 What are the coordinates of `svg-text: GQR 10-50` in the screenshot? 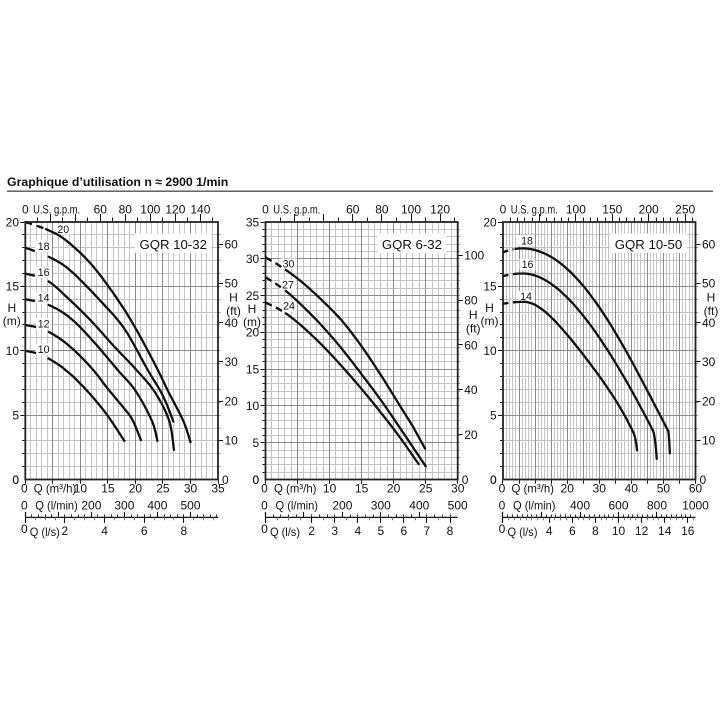 It's located at (648, 244).